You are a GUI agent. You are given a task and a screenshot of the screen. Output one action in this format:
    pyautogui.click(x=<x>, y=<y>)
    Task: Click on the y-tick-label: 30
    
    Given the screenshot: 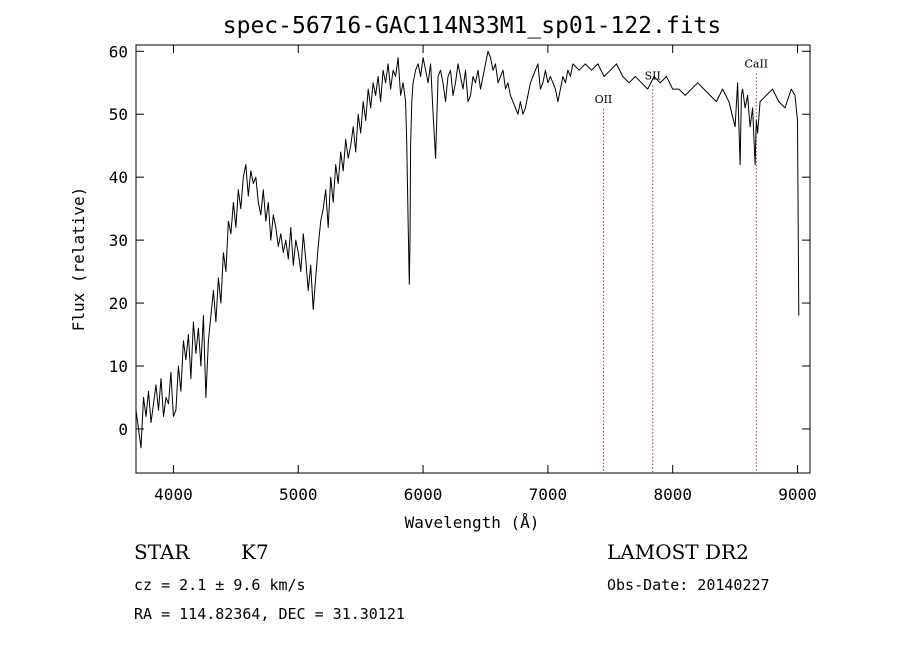 What is the action you would take?
    pyautogui.click(x=118, y=240)
    